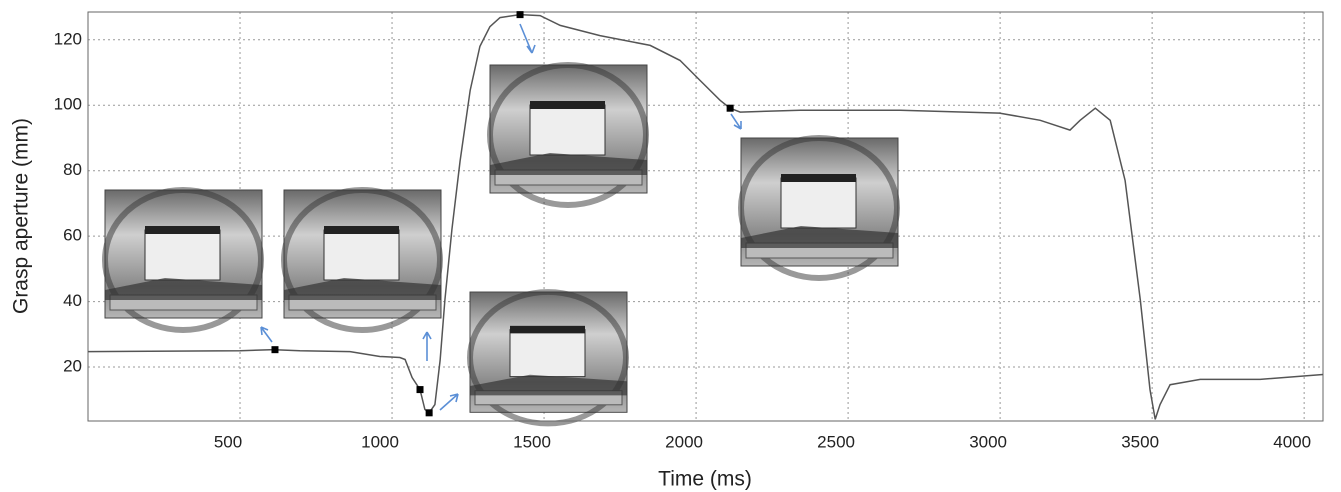  What do you see at coordinates (72, 235) in the screenshot?
I see `y-tick-label: 60` at bounding box center [72, 235].